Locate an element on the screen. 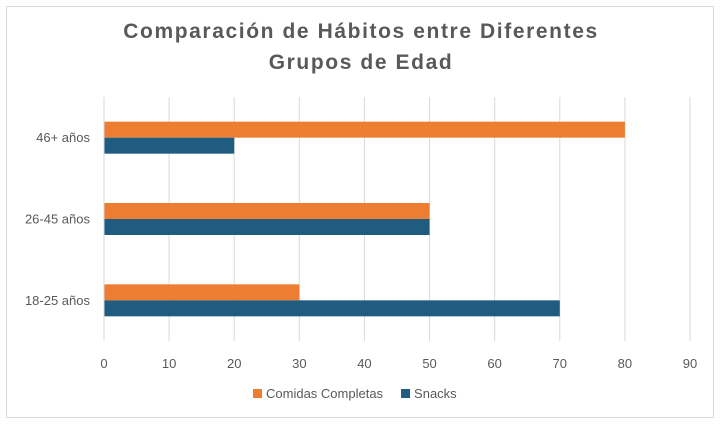  x-tick-label-40: 40 is located at coordinates (364, 363).